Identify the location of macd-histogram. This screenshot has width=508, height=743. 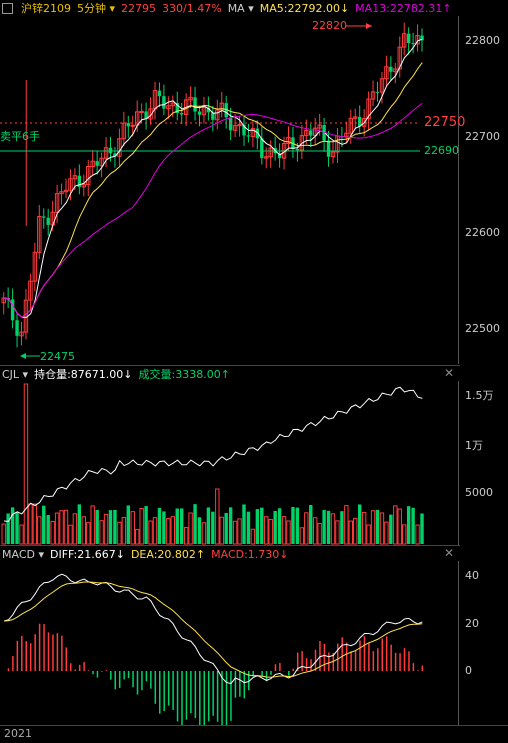
(215, 674).